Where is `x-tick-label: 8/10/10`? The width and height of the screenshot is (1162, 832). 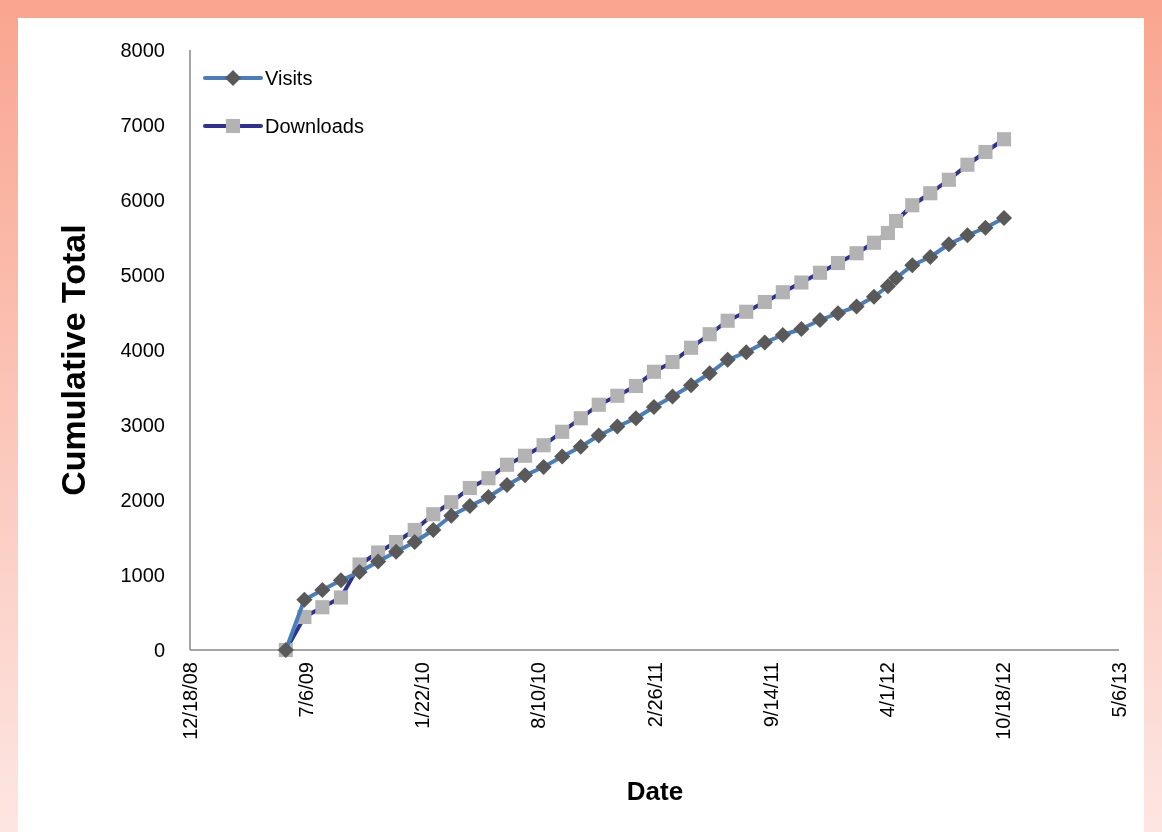 x-tick-label: 8/10/10 is located at coordinates (538, 695).